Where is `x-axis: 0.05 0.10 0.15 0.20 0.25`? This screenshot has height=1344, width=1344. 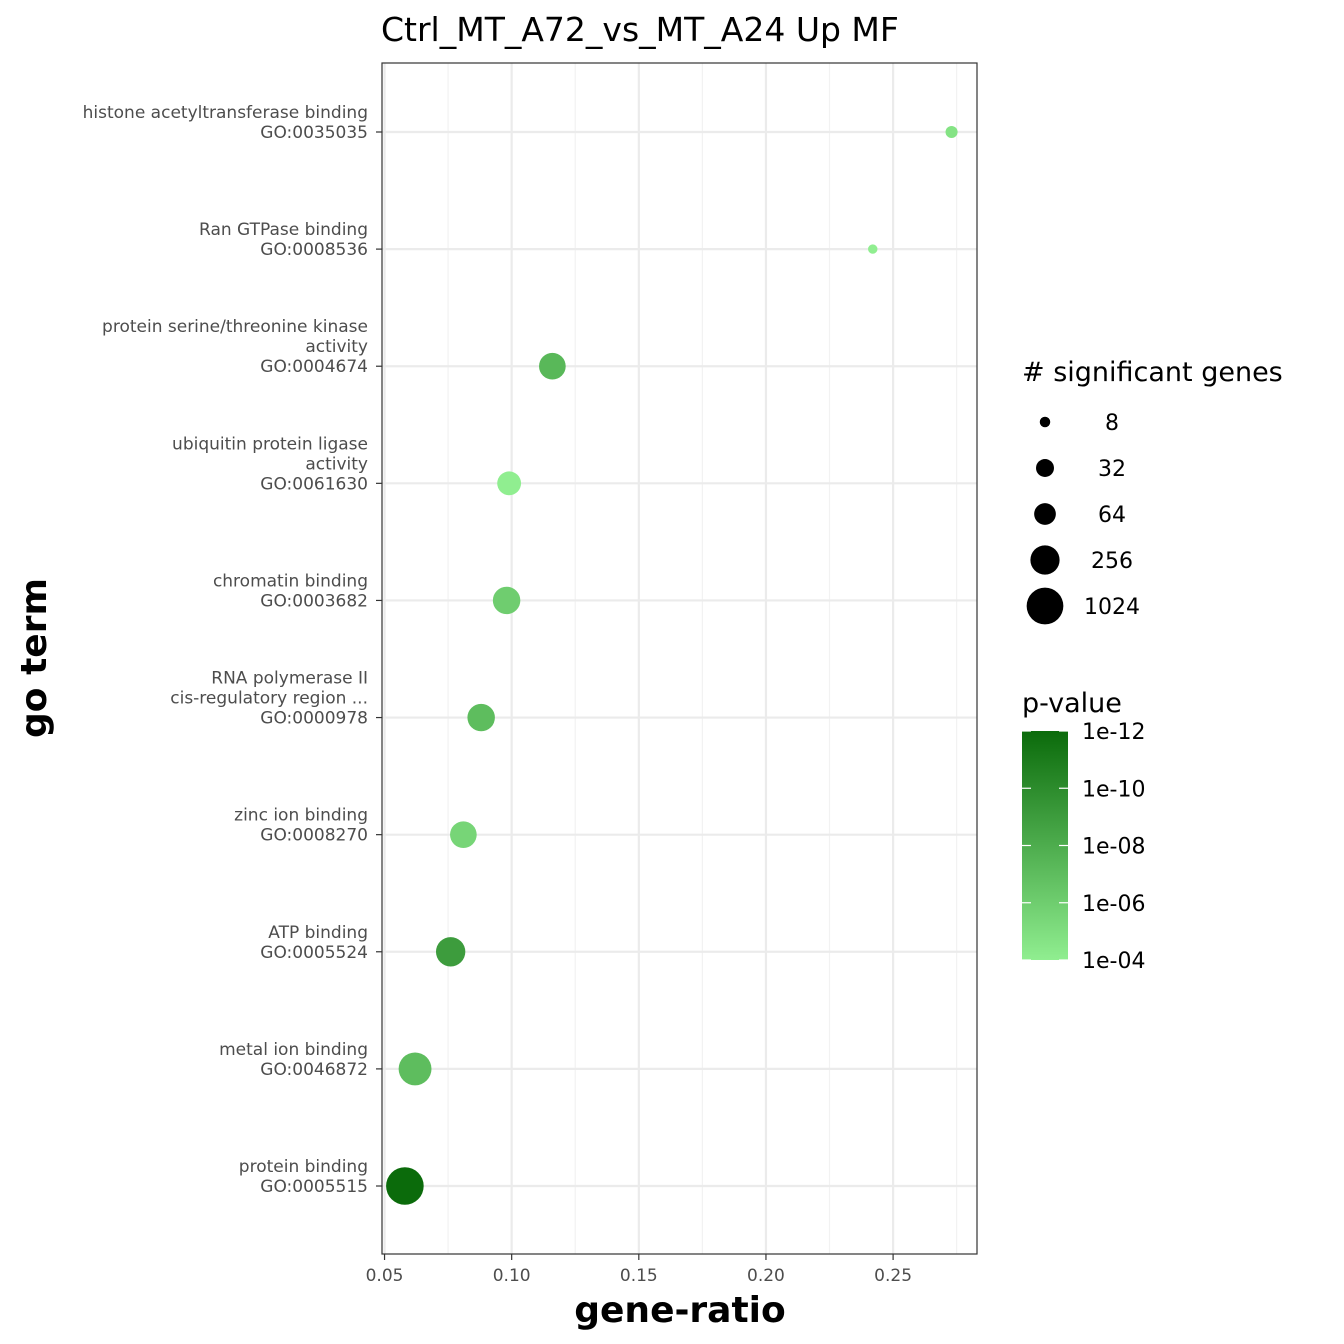
x-axis: 0.05 0.10 0.15 0.20 0.25 is located at coordinates (639, 1270).